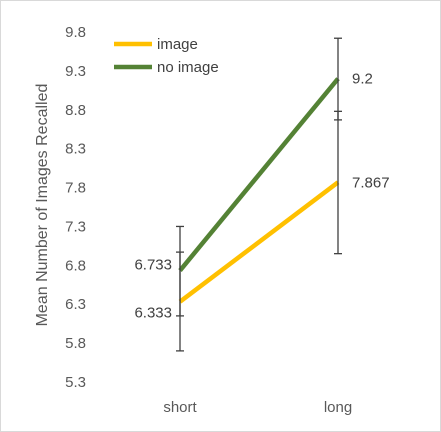 This screenshot has width=441, height=432. I want to click on legend-label: image, so click(177, 44).